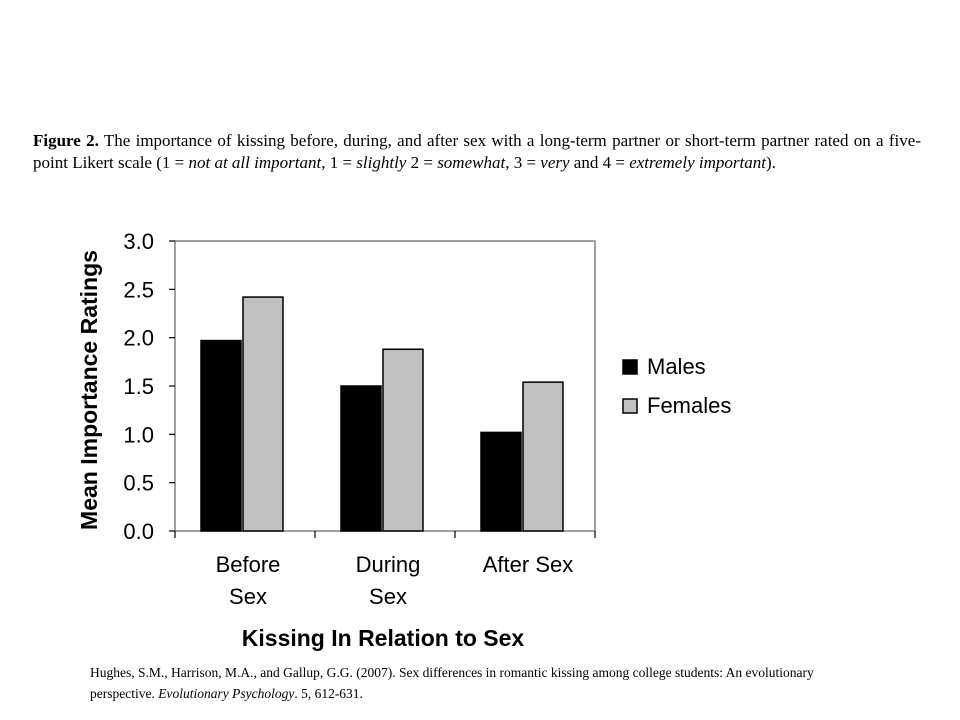  Describe the element at coordinates (138, 386) in the screenshot. I see `y-tick-label: 1.5` at that location.